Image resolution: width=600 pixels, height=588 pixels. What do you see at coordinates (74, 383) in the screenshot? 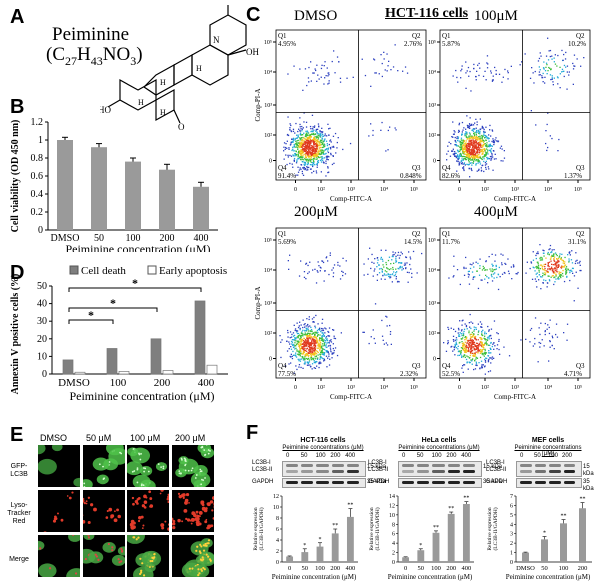
I see `x-tick-label: DMSO` at bounding box center [74, 383].